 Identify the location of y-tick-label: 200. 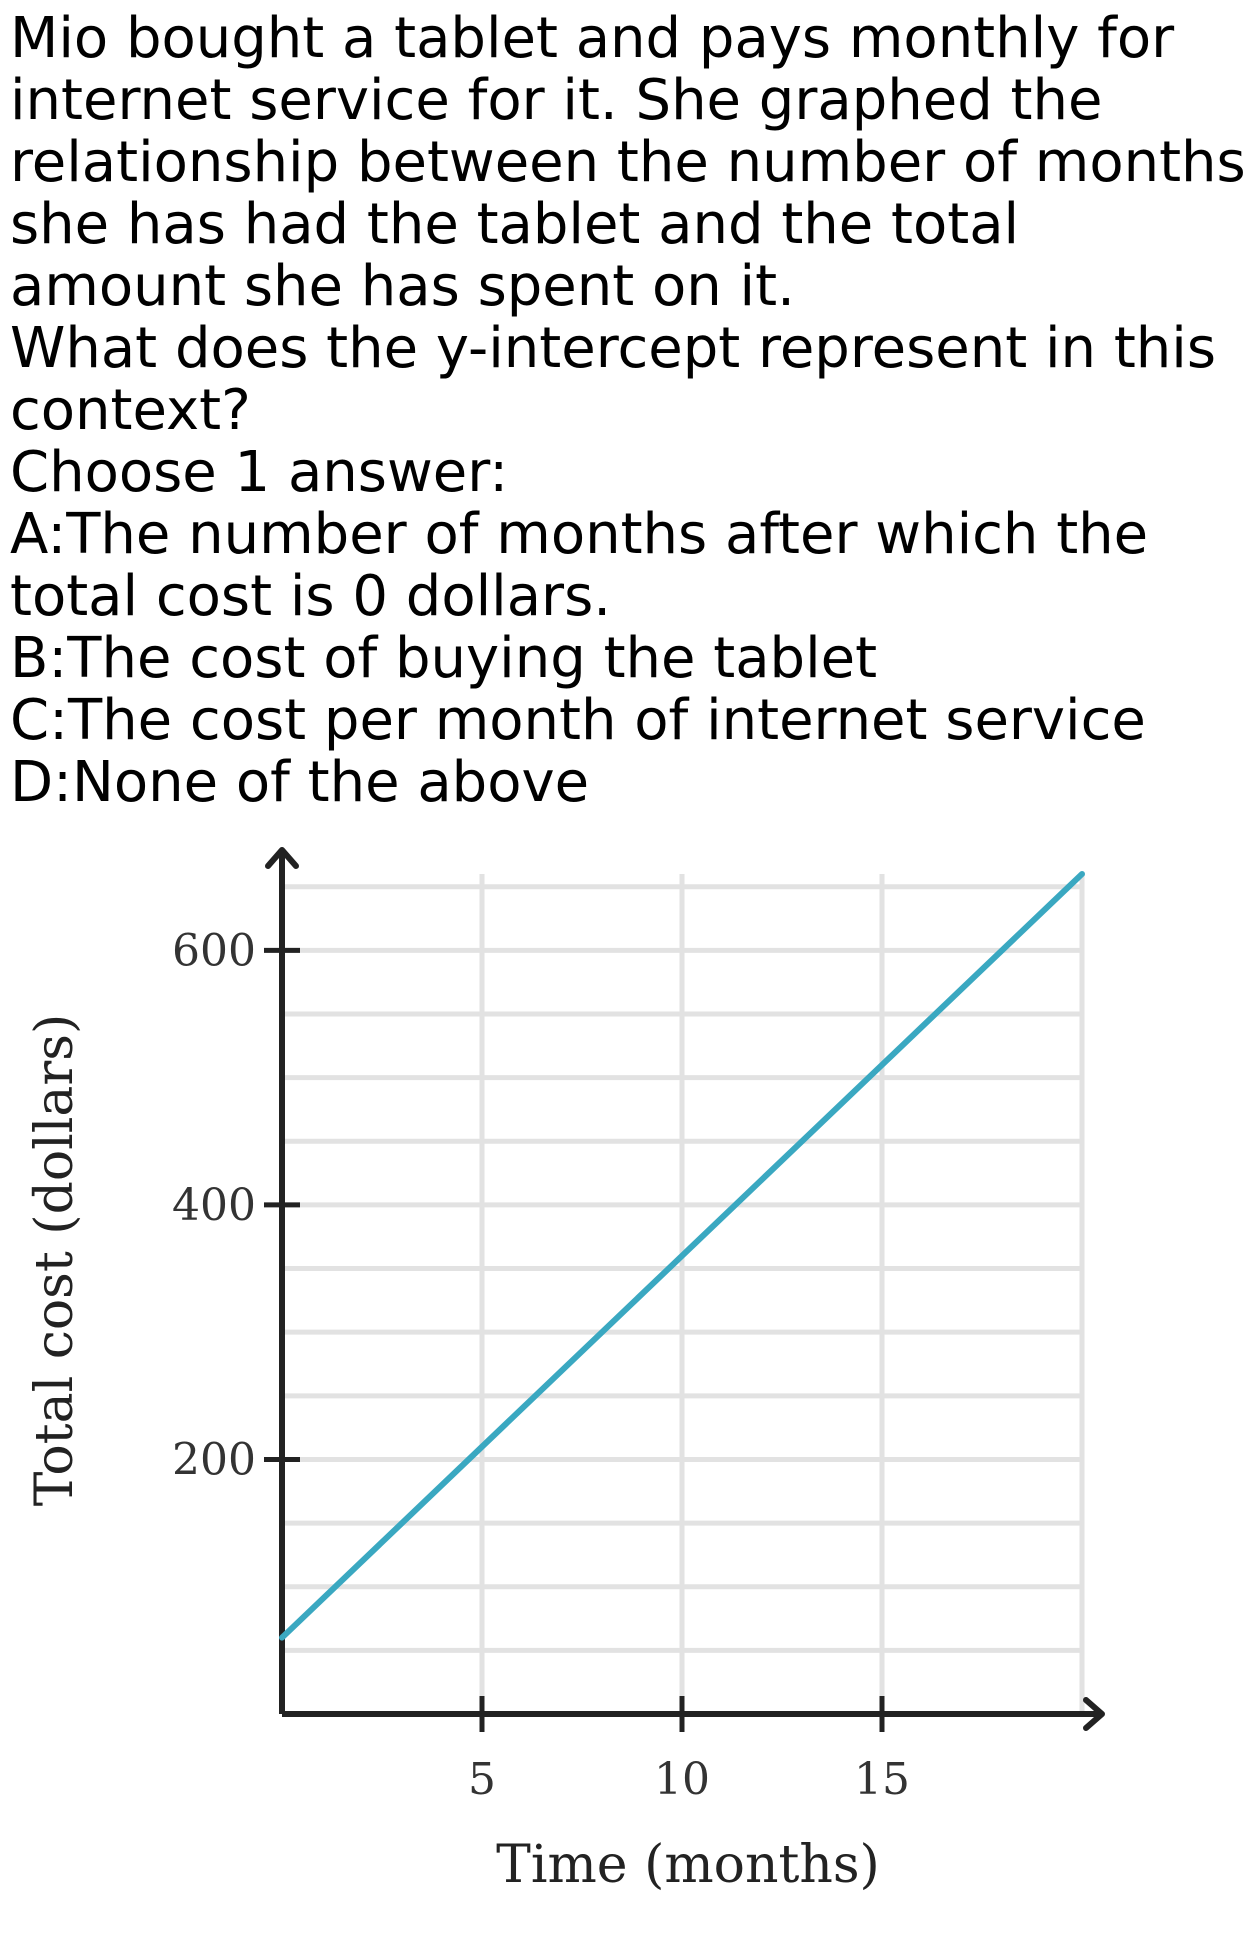
(214, 1459).